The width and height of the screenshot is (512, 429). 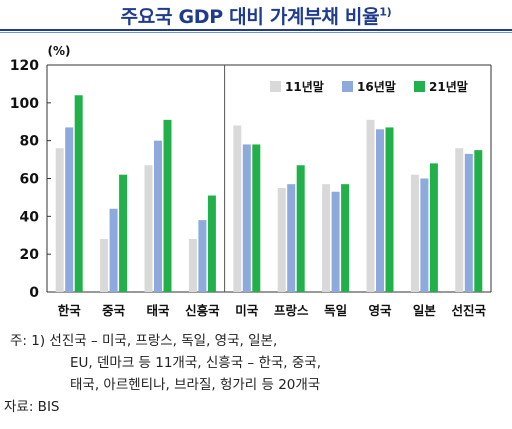 I want to click on y-tick-label: 0, so click(x=34, y=293).